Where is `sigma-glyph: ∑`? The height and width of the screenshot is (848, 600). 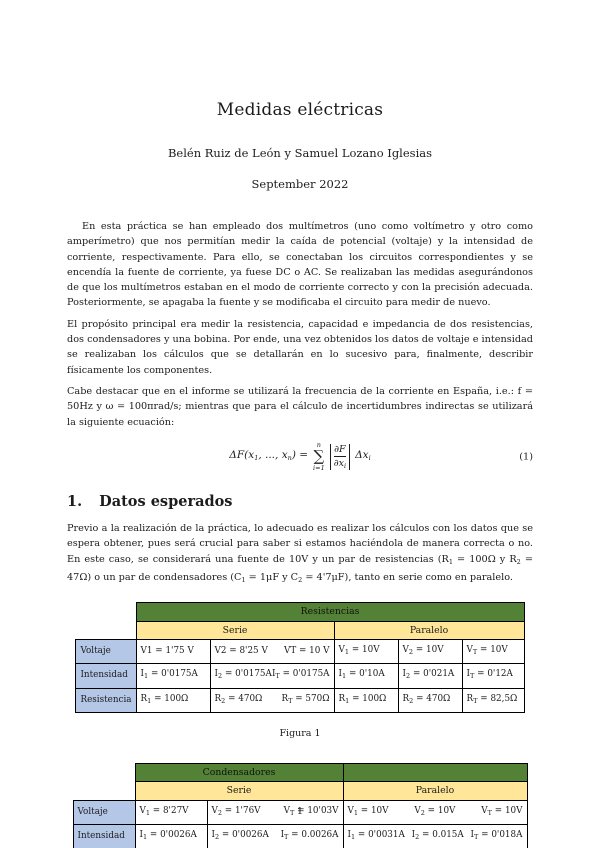
sigma-glyph: ∑ is located at coordinates (319, 456).